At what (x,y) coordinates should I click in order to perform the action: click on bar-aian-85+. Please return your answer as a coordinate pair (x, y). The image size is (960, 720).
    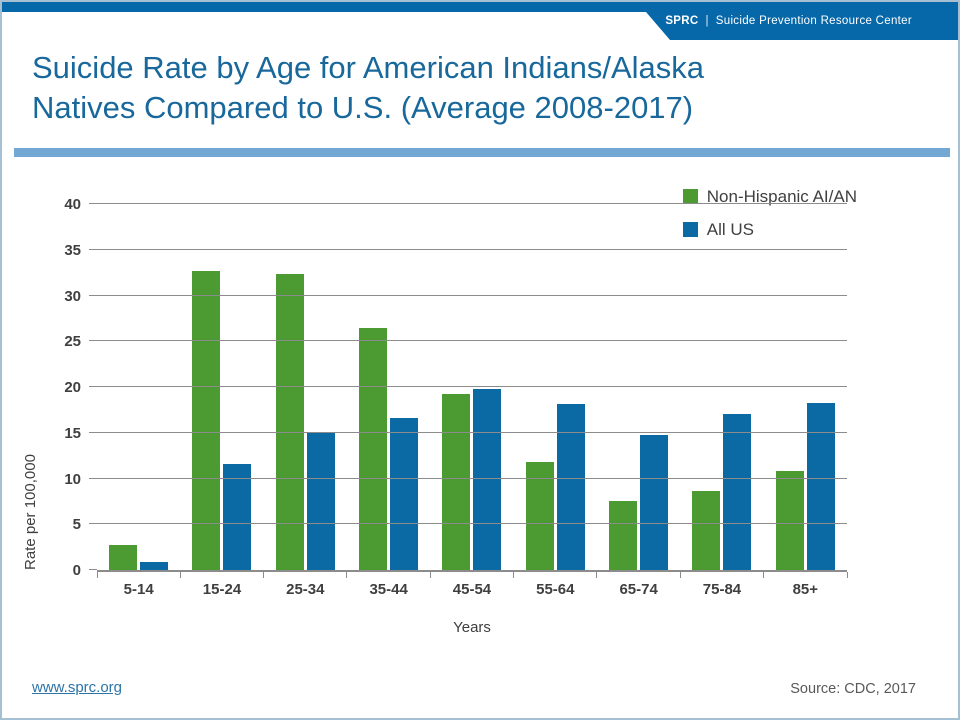
    Looking at the image, I should click on (789, 520).